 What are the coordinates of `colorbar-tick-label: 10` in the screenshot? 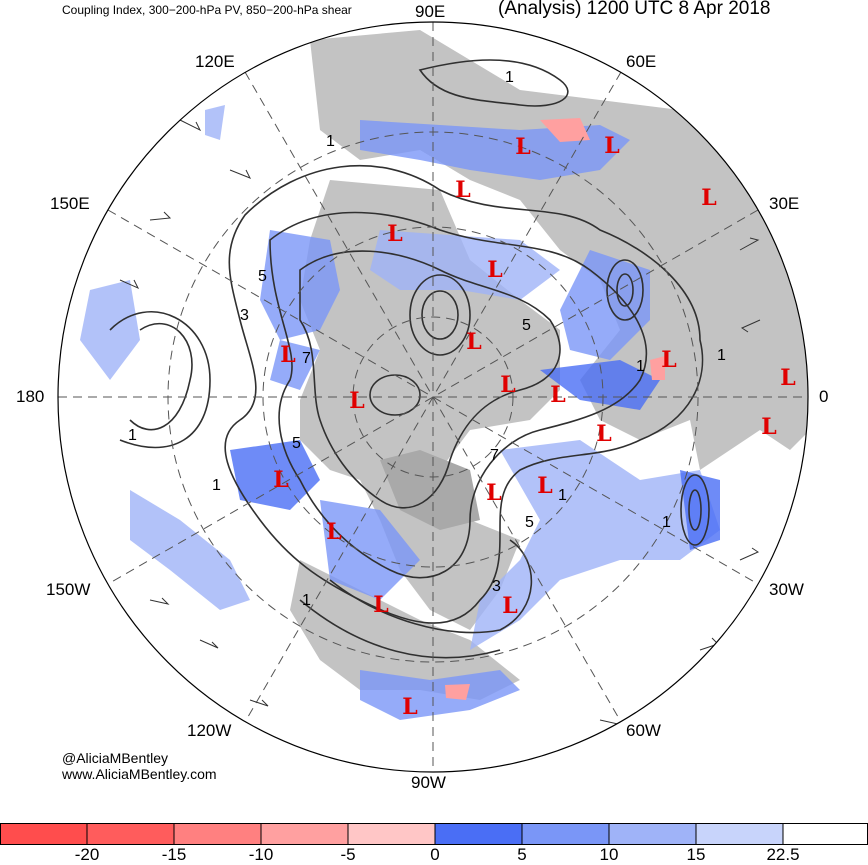 It's located at (609, 854).